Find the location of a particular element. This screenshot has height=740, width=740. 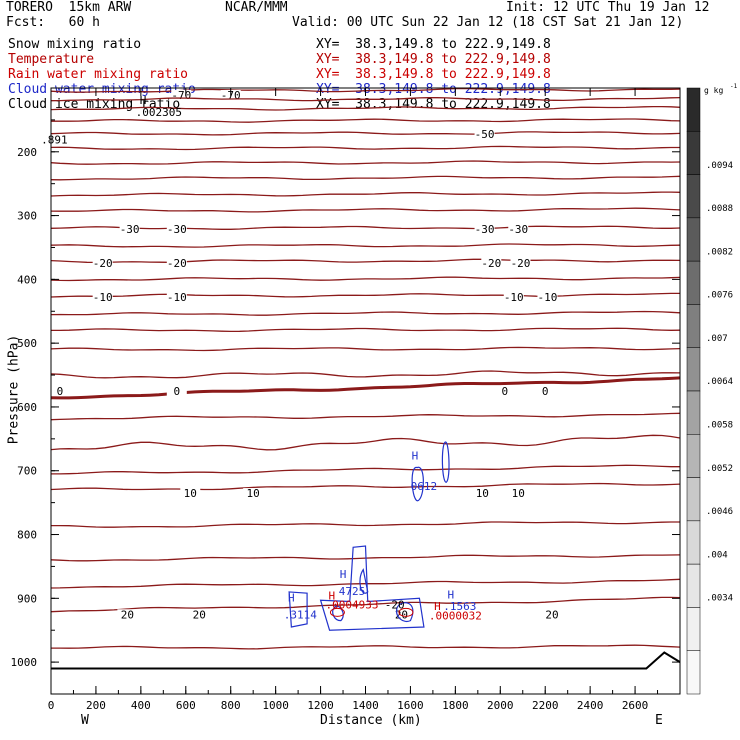

cloud-water-max-label: .1563 is located at coordinates (459, 606).